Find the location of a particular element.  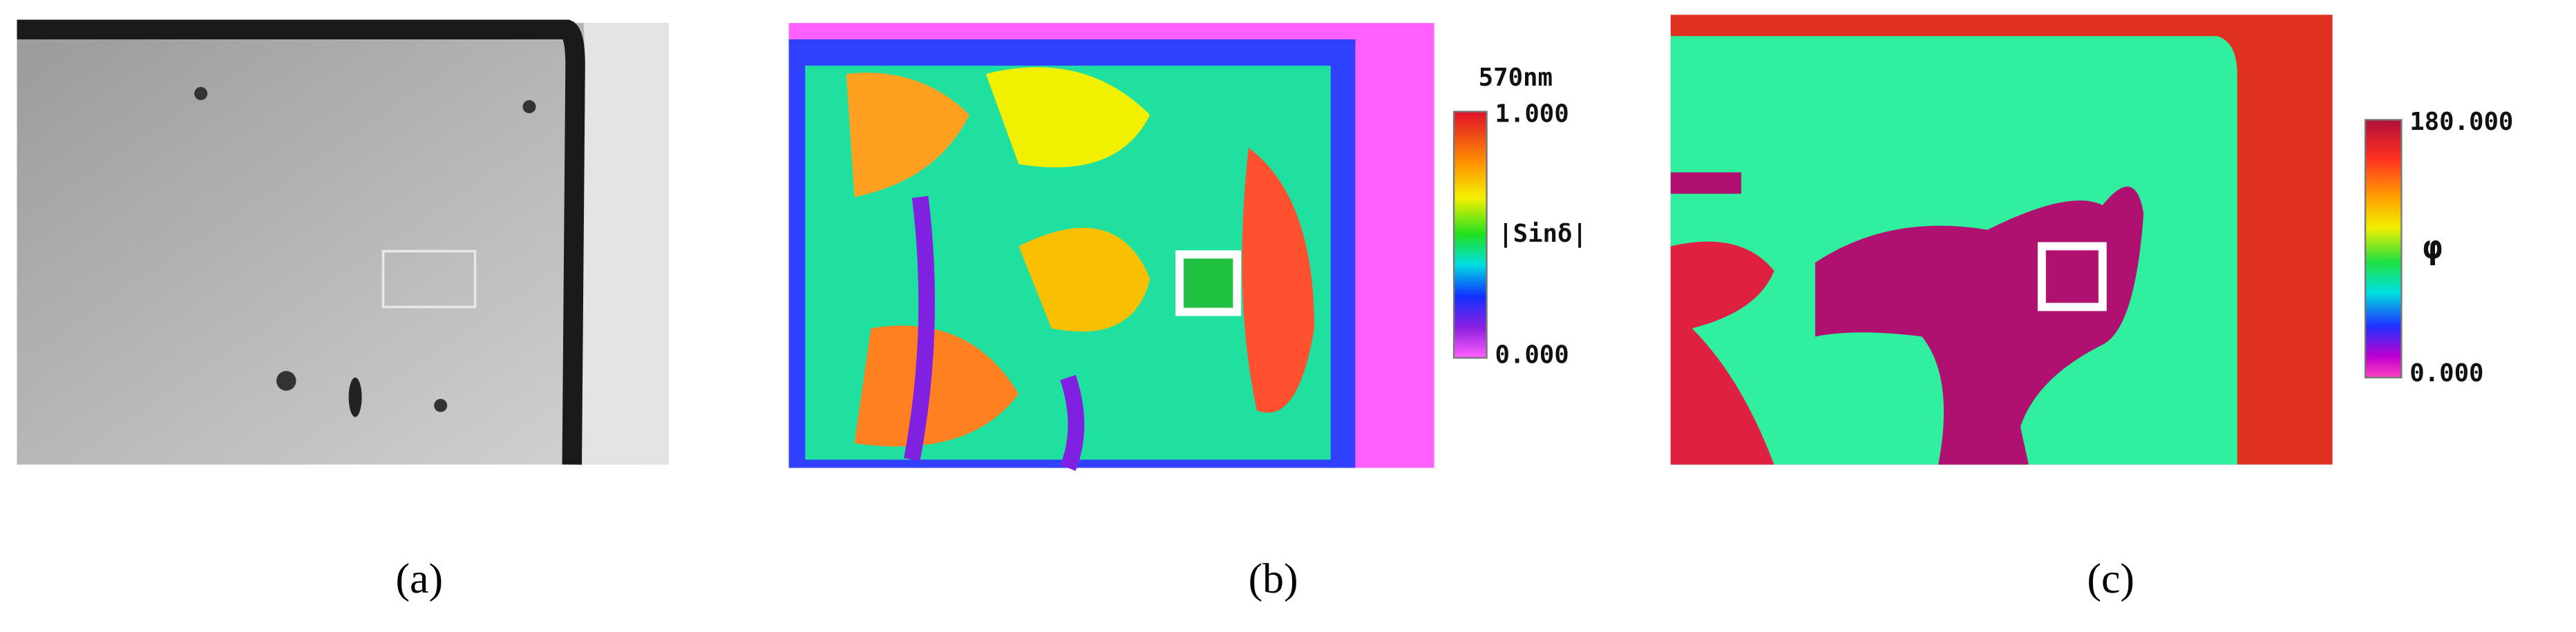

colorbar-max: 1.000 is located at coordinates (1532, 113).